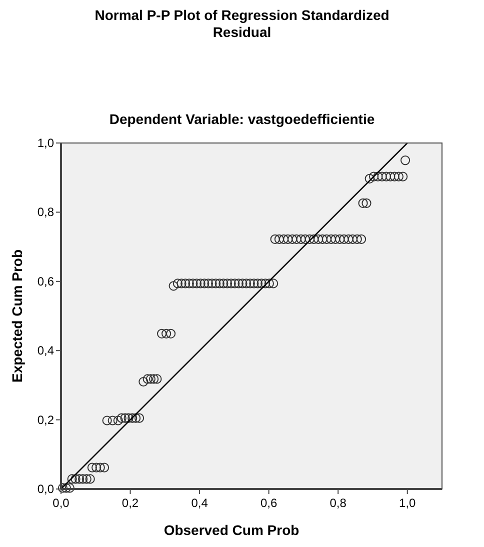  What do you see at coordinates (17, 316) in the screenshot?
I see `y-axis-title: Expected Cum Prob` at bounding box center [17, 316].